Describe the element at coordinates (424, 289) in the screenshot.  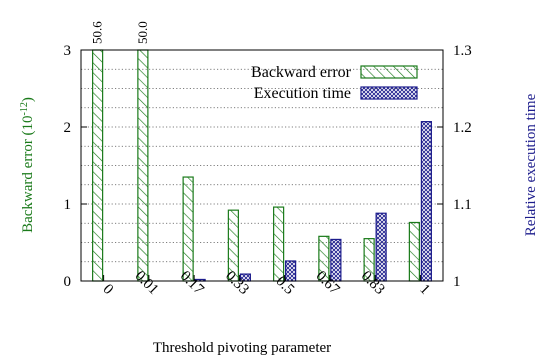
I see `x-tick-label: 1` at that location.